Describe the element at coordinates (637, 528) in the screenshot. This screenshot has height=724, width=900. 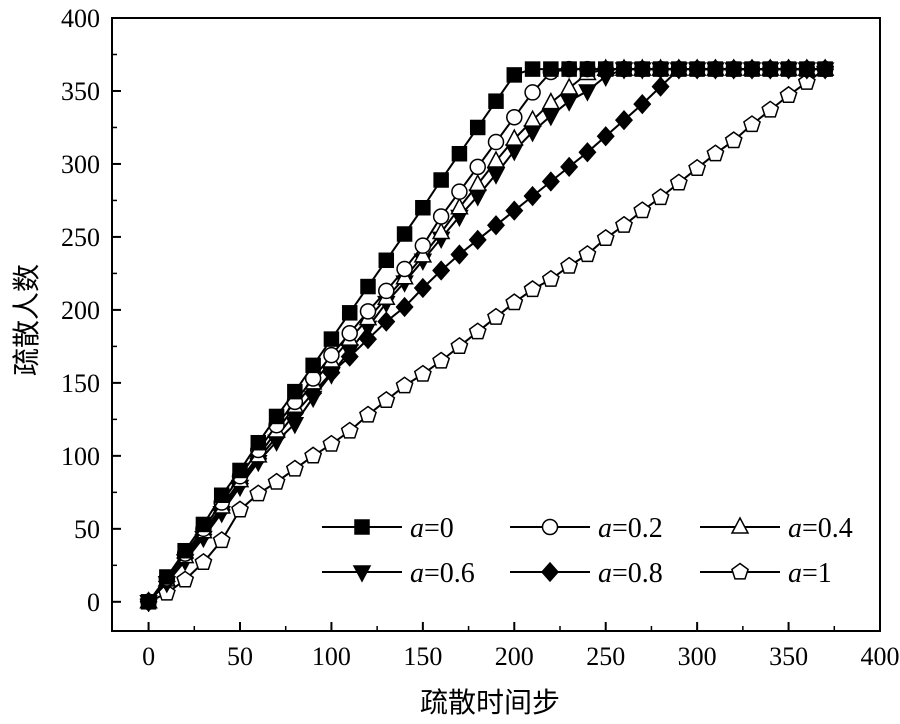
I see `legend-label-value: =0.2` at that location.